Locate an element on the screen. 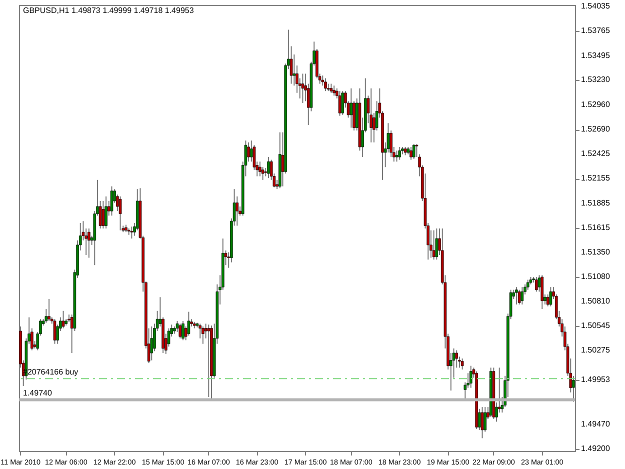  ref-line-label: 1.49740 is located at coordinates (37, 393).